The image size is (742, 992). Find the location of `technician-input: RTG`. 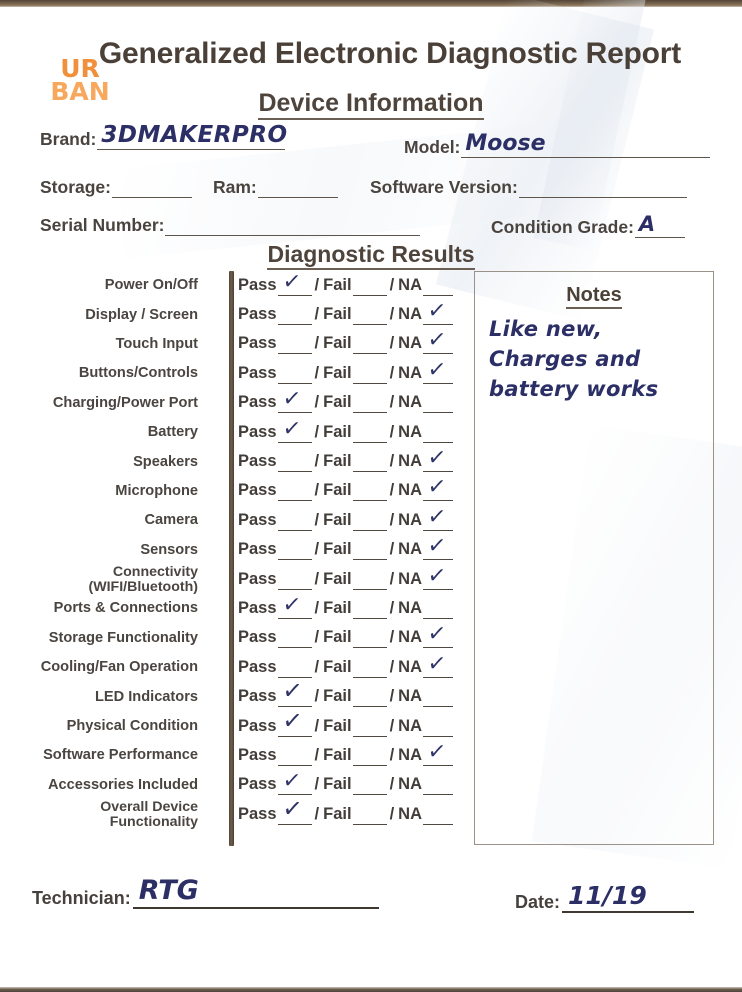

technician-input: RTG is located at coordinates (255, 892).